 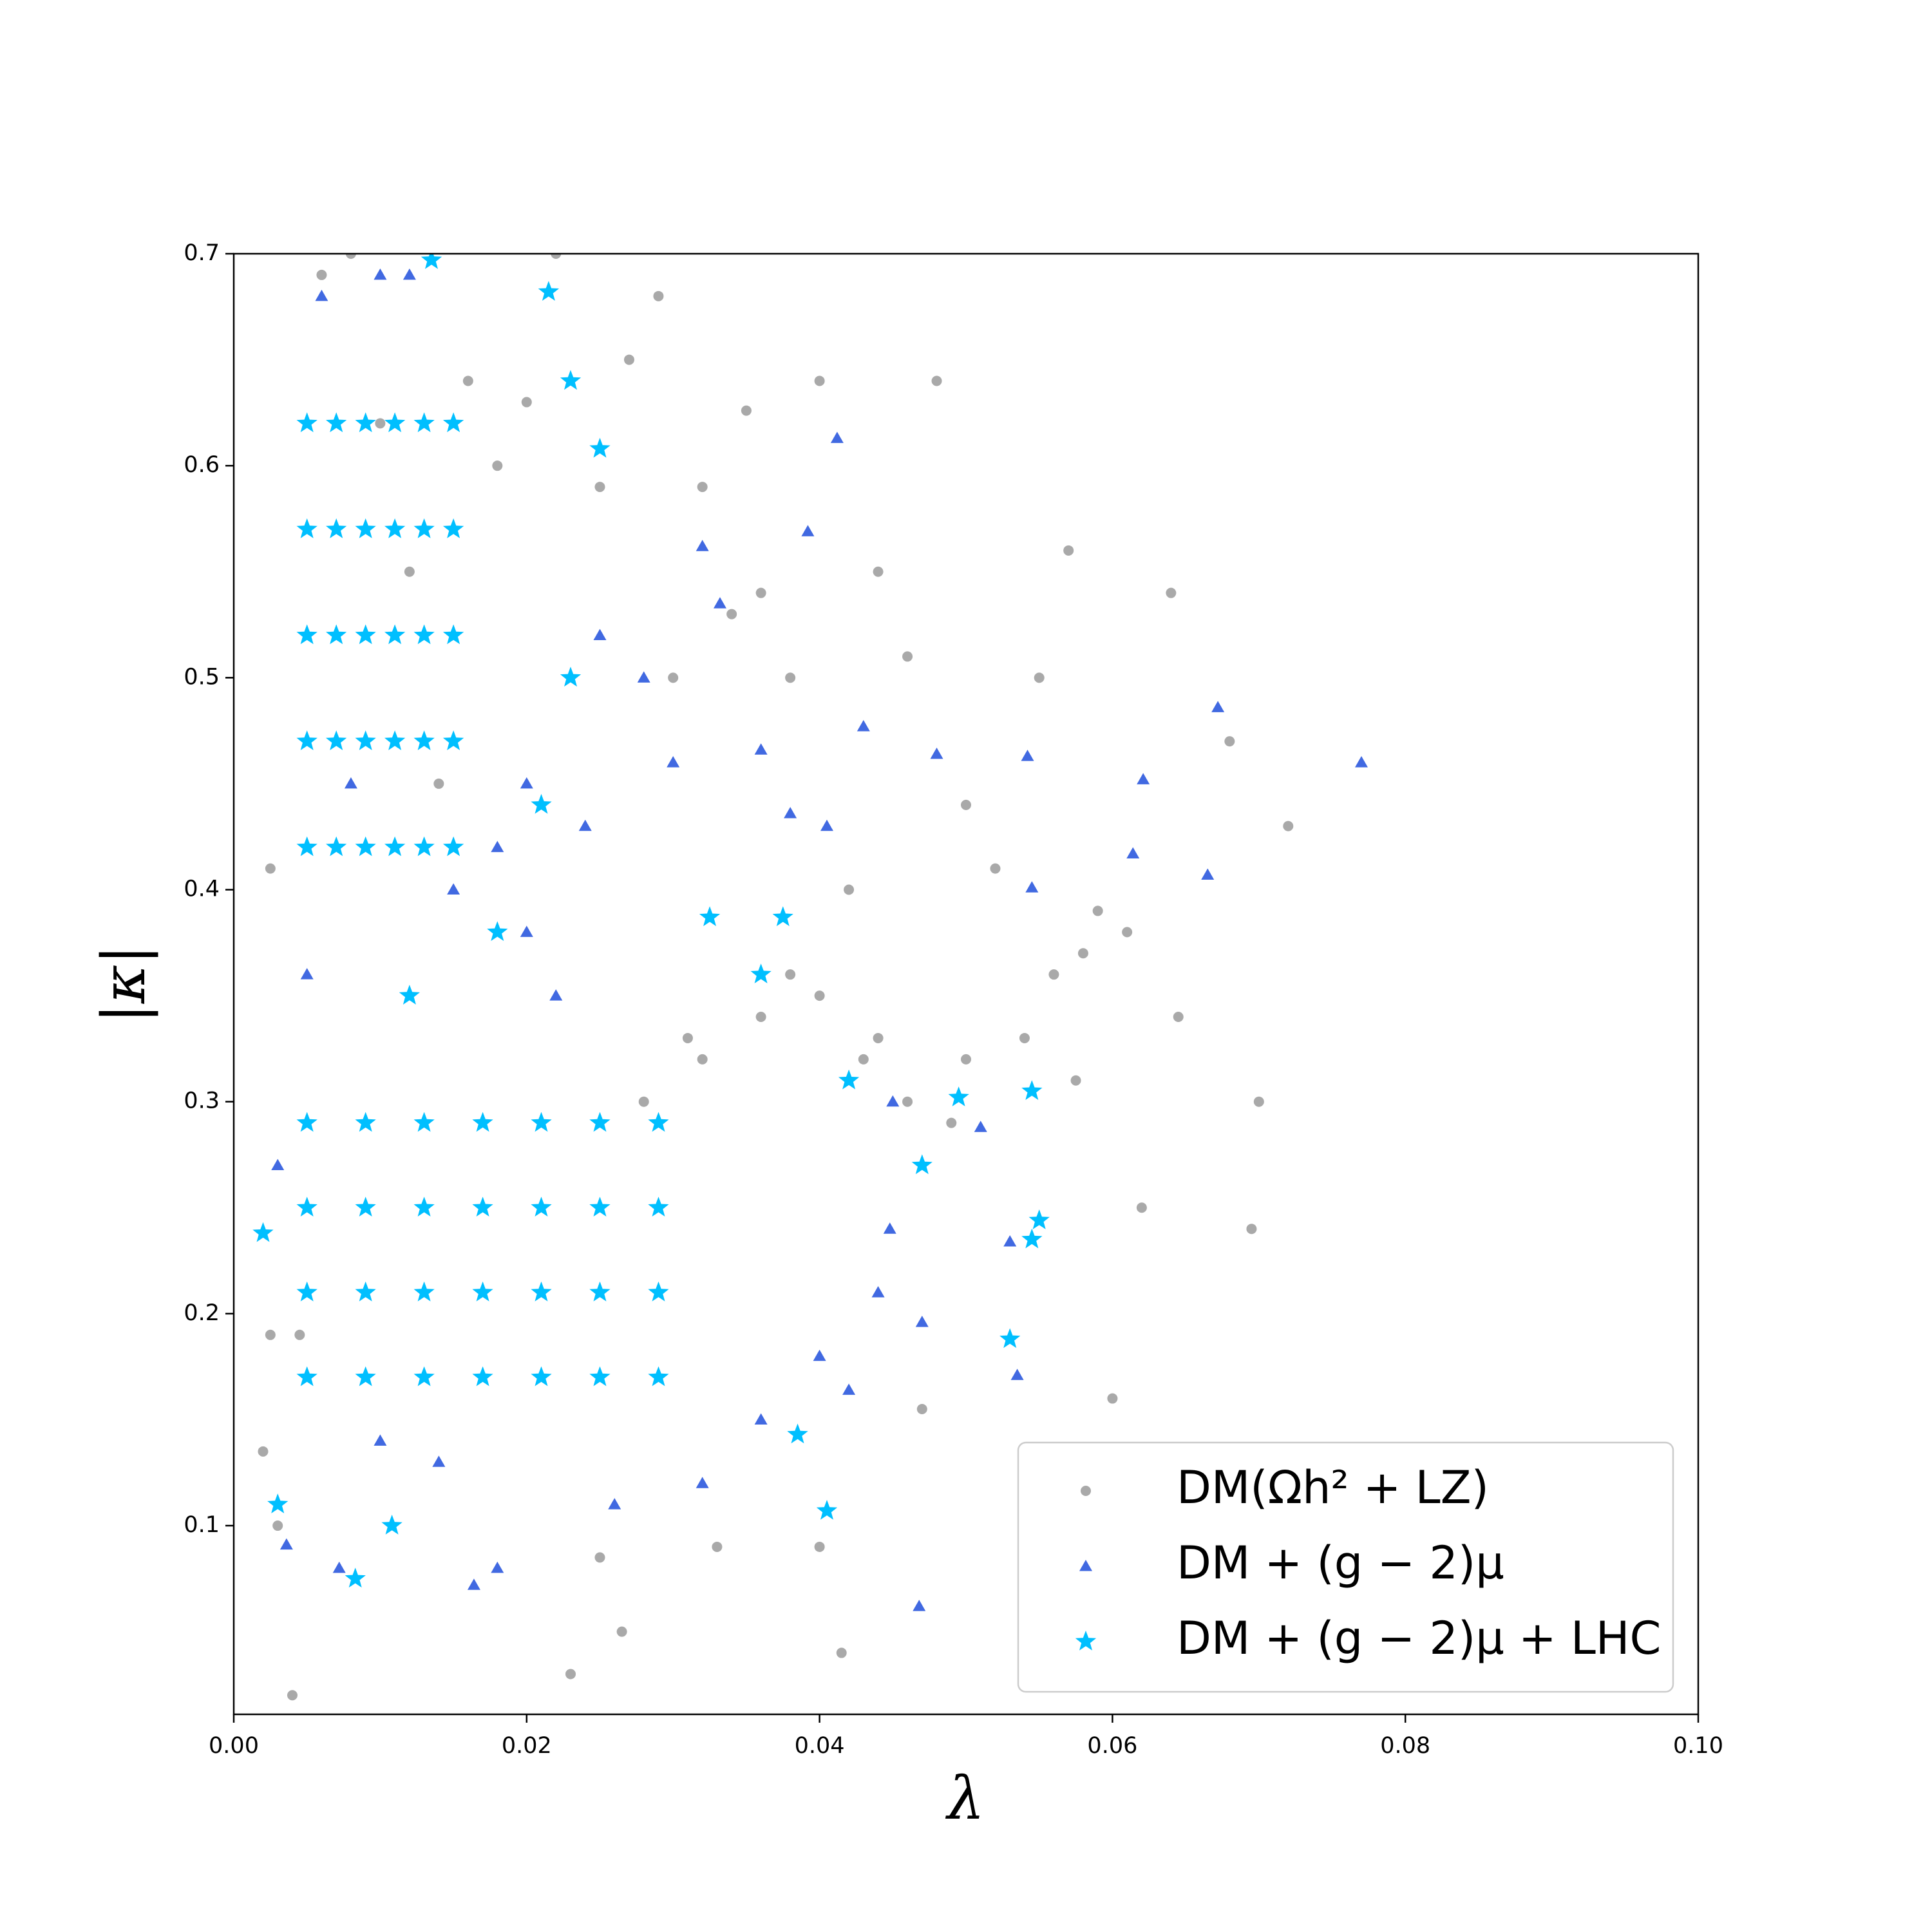 What do you see at coordinates (1341, 1563) in the screenshot?
I see `legend-label: DM + (g − 2)μ` at bounding box center [1341, 1563].